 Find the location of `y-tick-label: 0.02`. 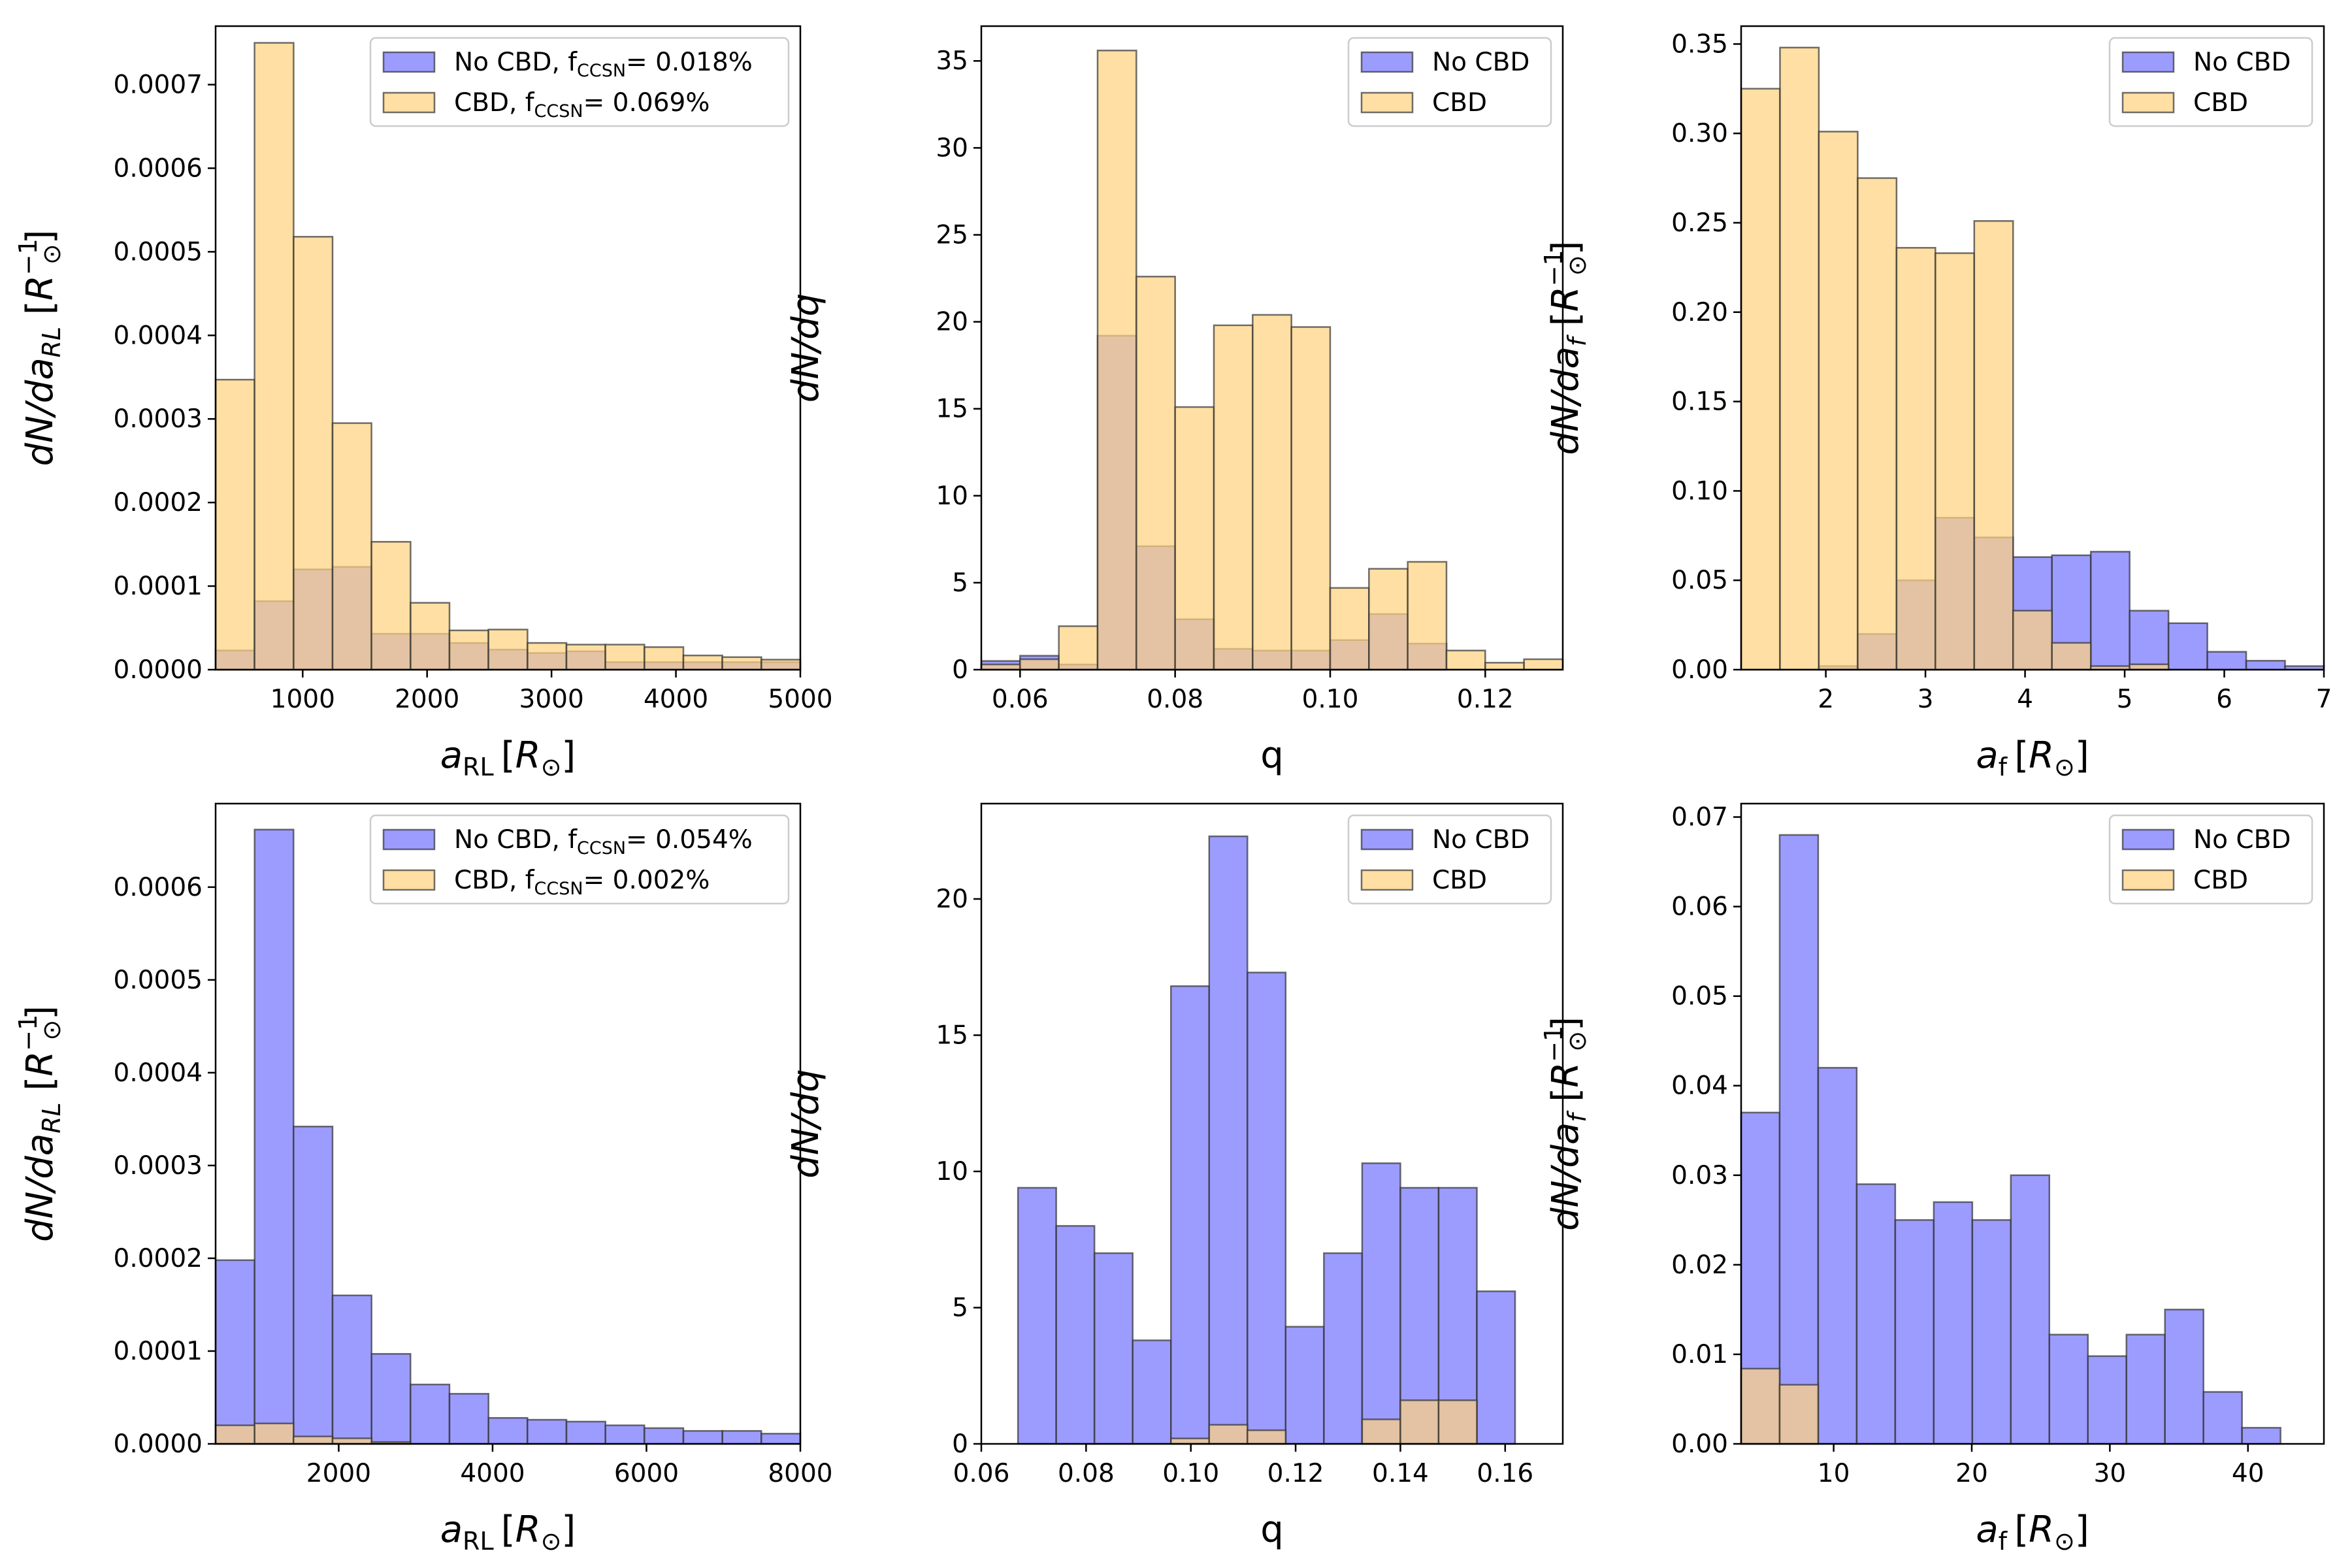

y-tick-label: 0.02 is located at coordinates (1699, 1265).